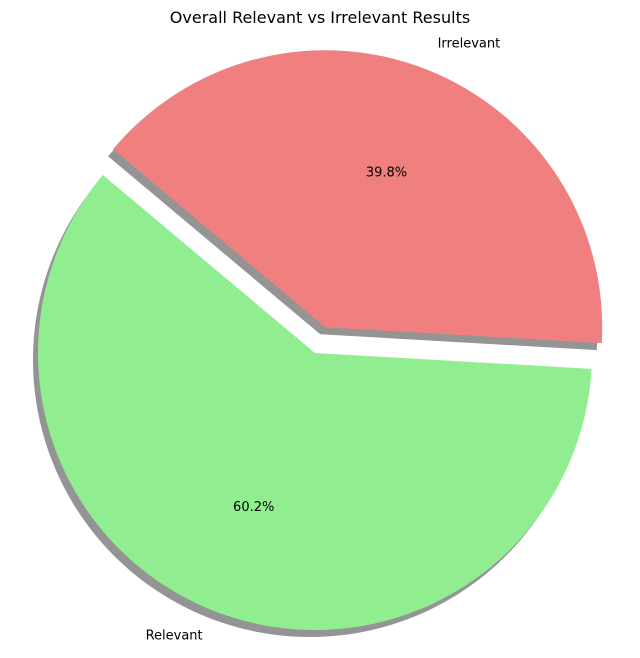 This screenshot has width=640, height=658. Describe the element at coordinates (386, 172) in the screenshot. I see `slice-percent-irrelevant: 39.8%` at that location.